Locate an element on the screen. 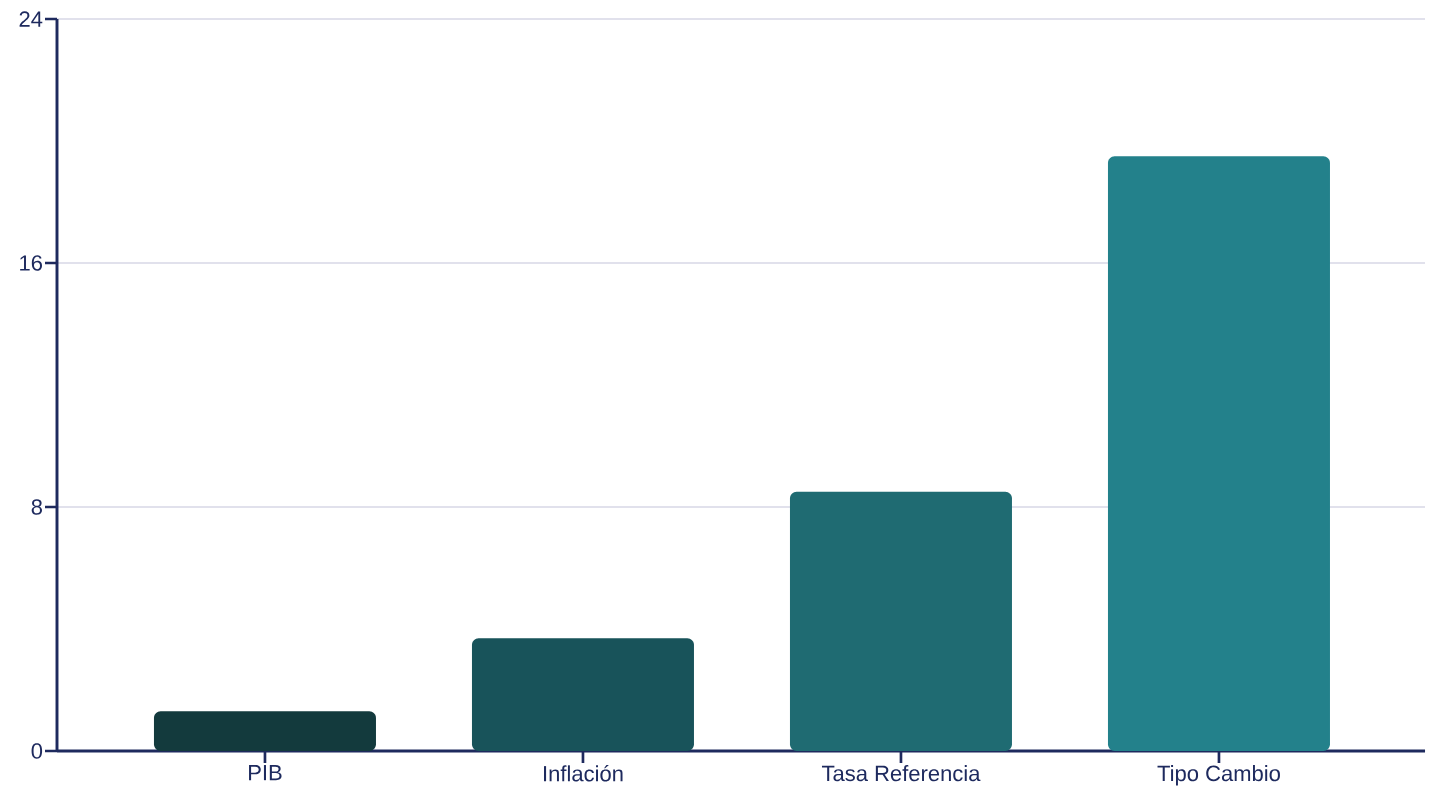 This screenshot has height=795, width=1433. x-tick-label: Tasa Referencia is located at coordinates (901, 773).